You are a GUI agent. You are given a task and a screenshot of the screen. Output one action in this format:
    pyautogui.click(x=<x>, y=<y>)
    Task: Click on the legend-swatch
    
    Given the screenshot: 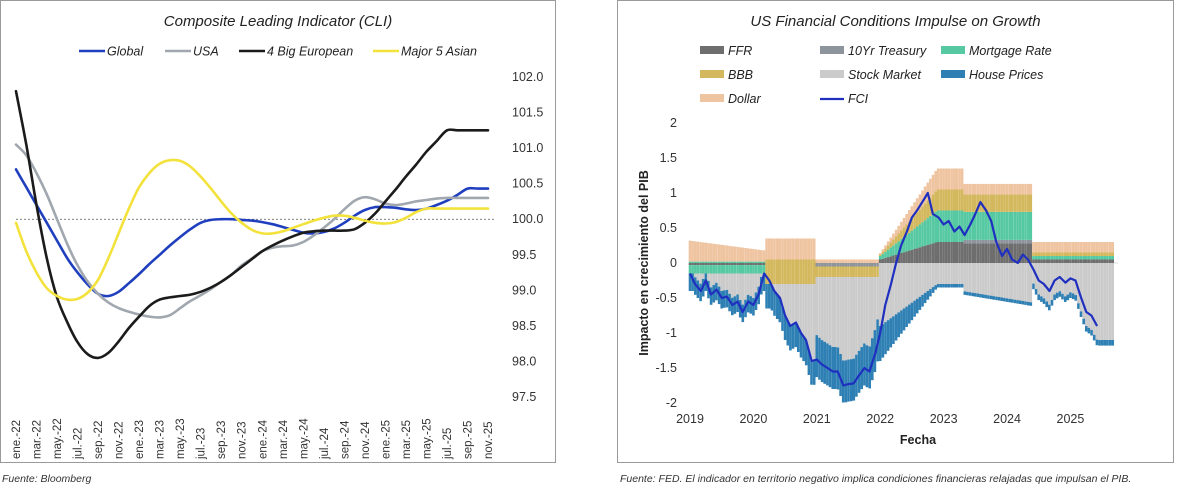 What is the action you would take?
    pyautogui.click(x=712, y=98)
    